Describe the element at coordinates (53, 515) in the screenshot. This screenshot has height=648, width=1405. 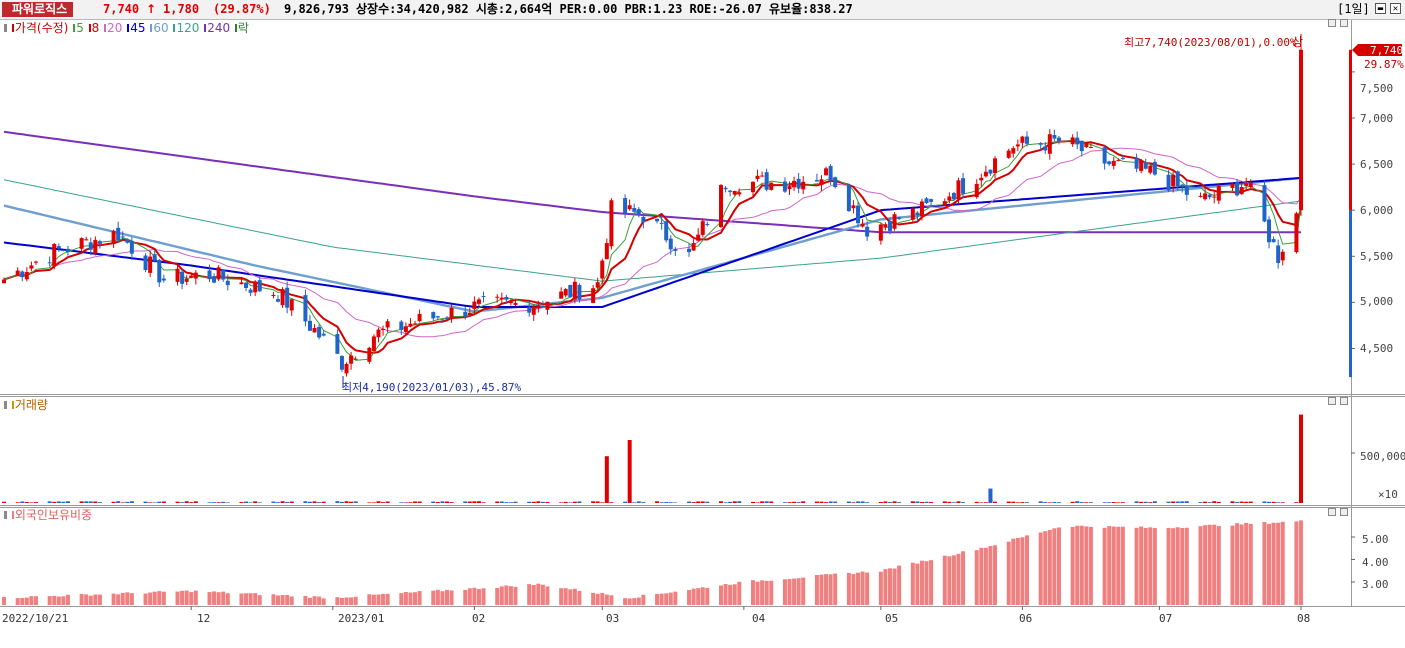
I see `legend-foreign-ratio: 외국인보유비중` at that location.